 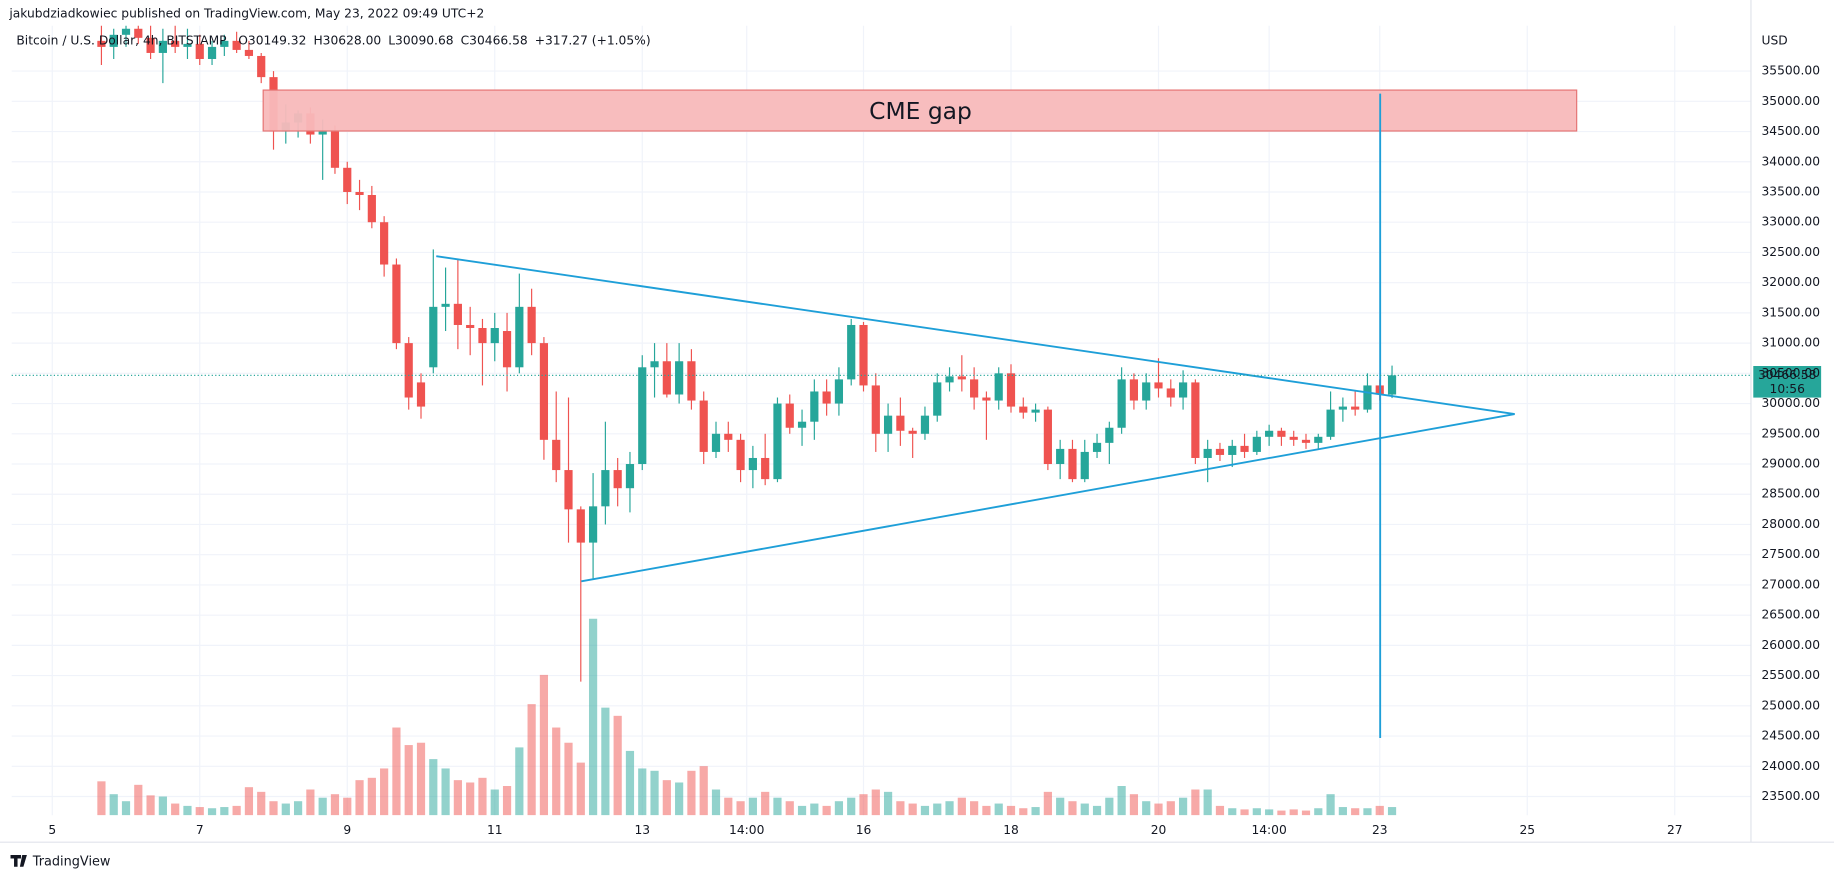 What do you see at coordinates (1790, 71) in the screenshot?
I see `y-tick-label: 35500.00` at bounding box center [1790, 71].